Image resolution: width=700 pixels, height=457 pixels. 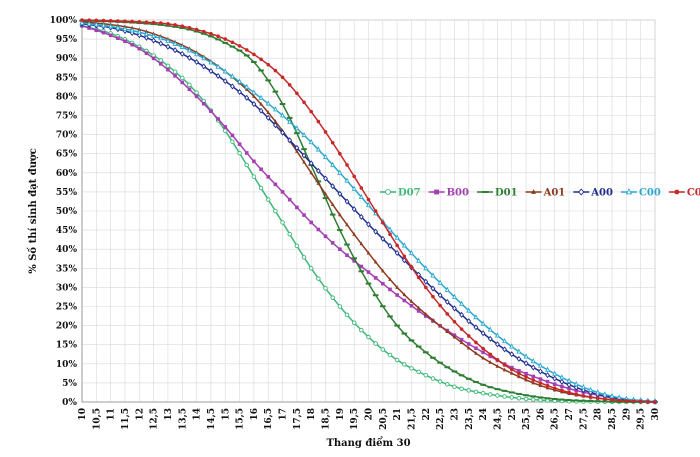 I want to click on x-tick-label: 24, so click(x=484, y=414).